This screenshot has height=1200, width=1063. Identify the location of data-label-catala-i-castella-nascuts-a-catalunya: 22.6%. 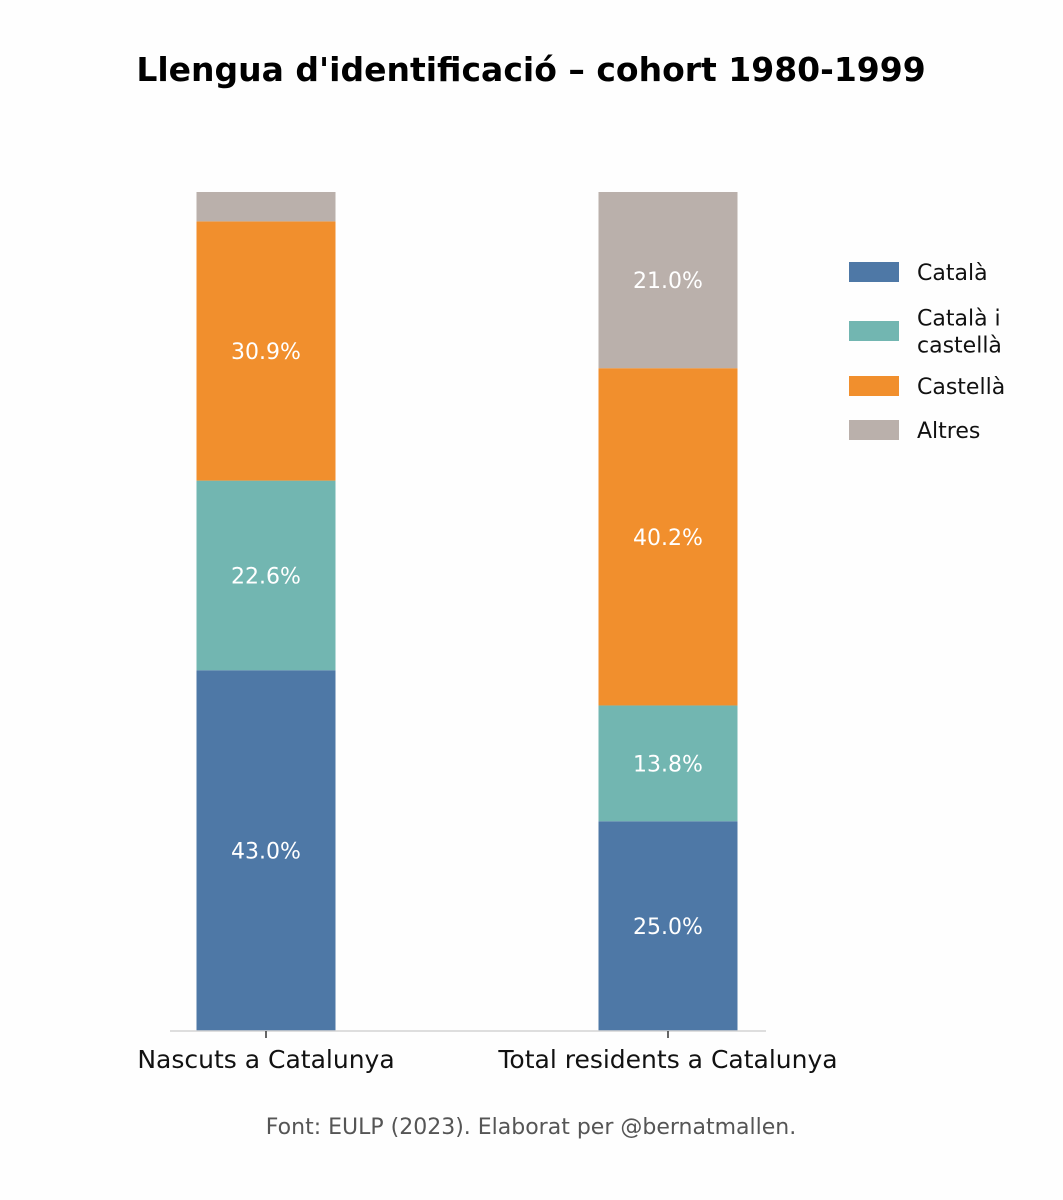
(266, 576).